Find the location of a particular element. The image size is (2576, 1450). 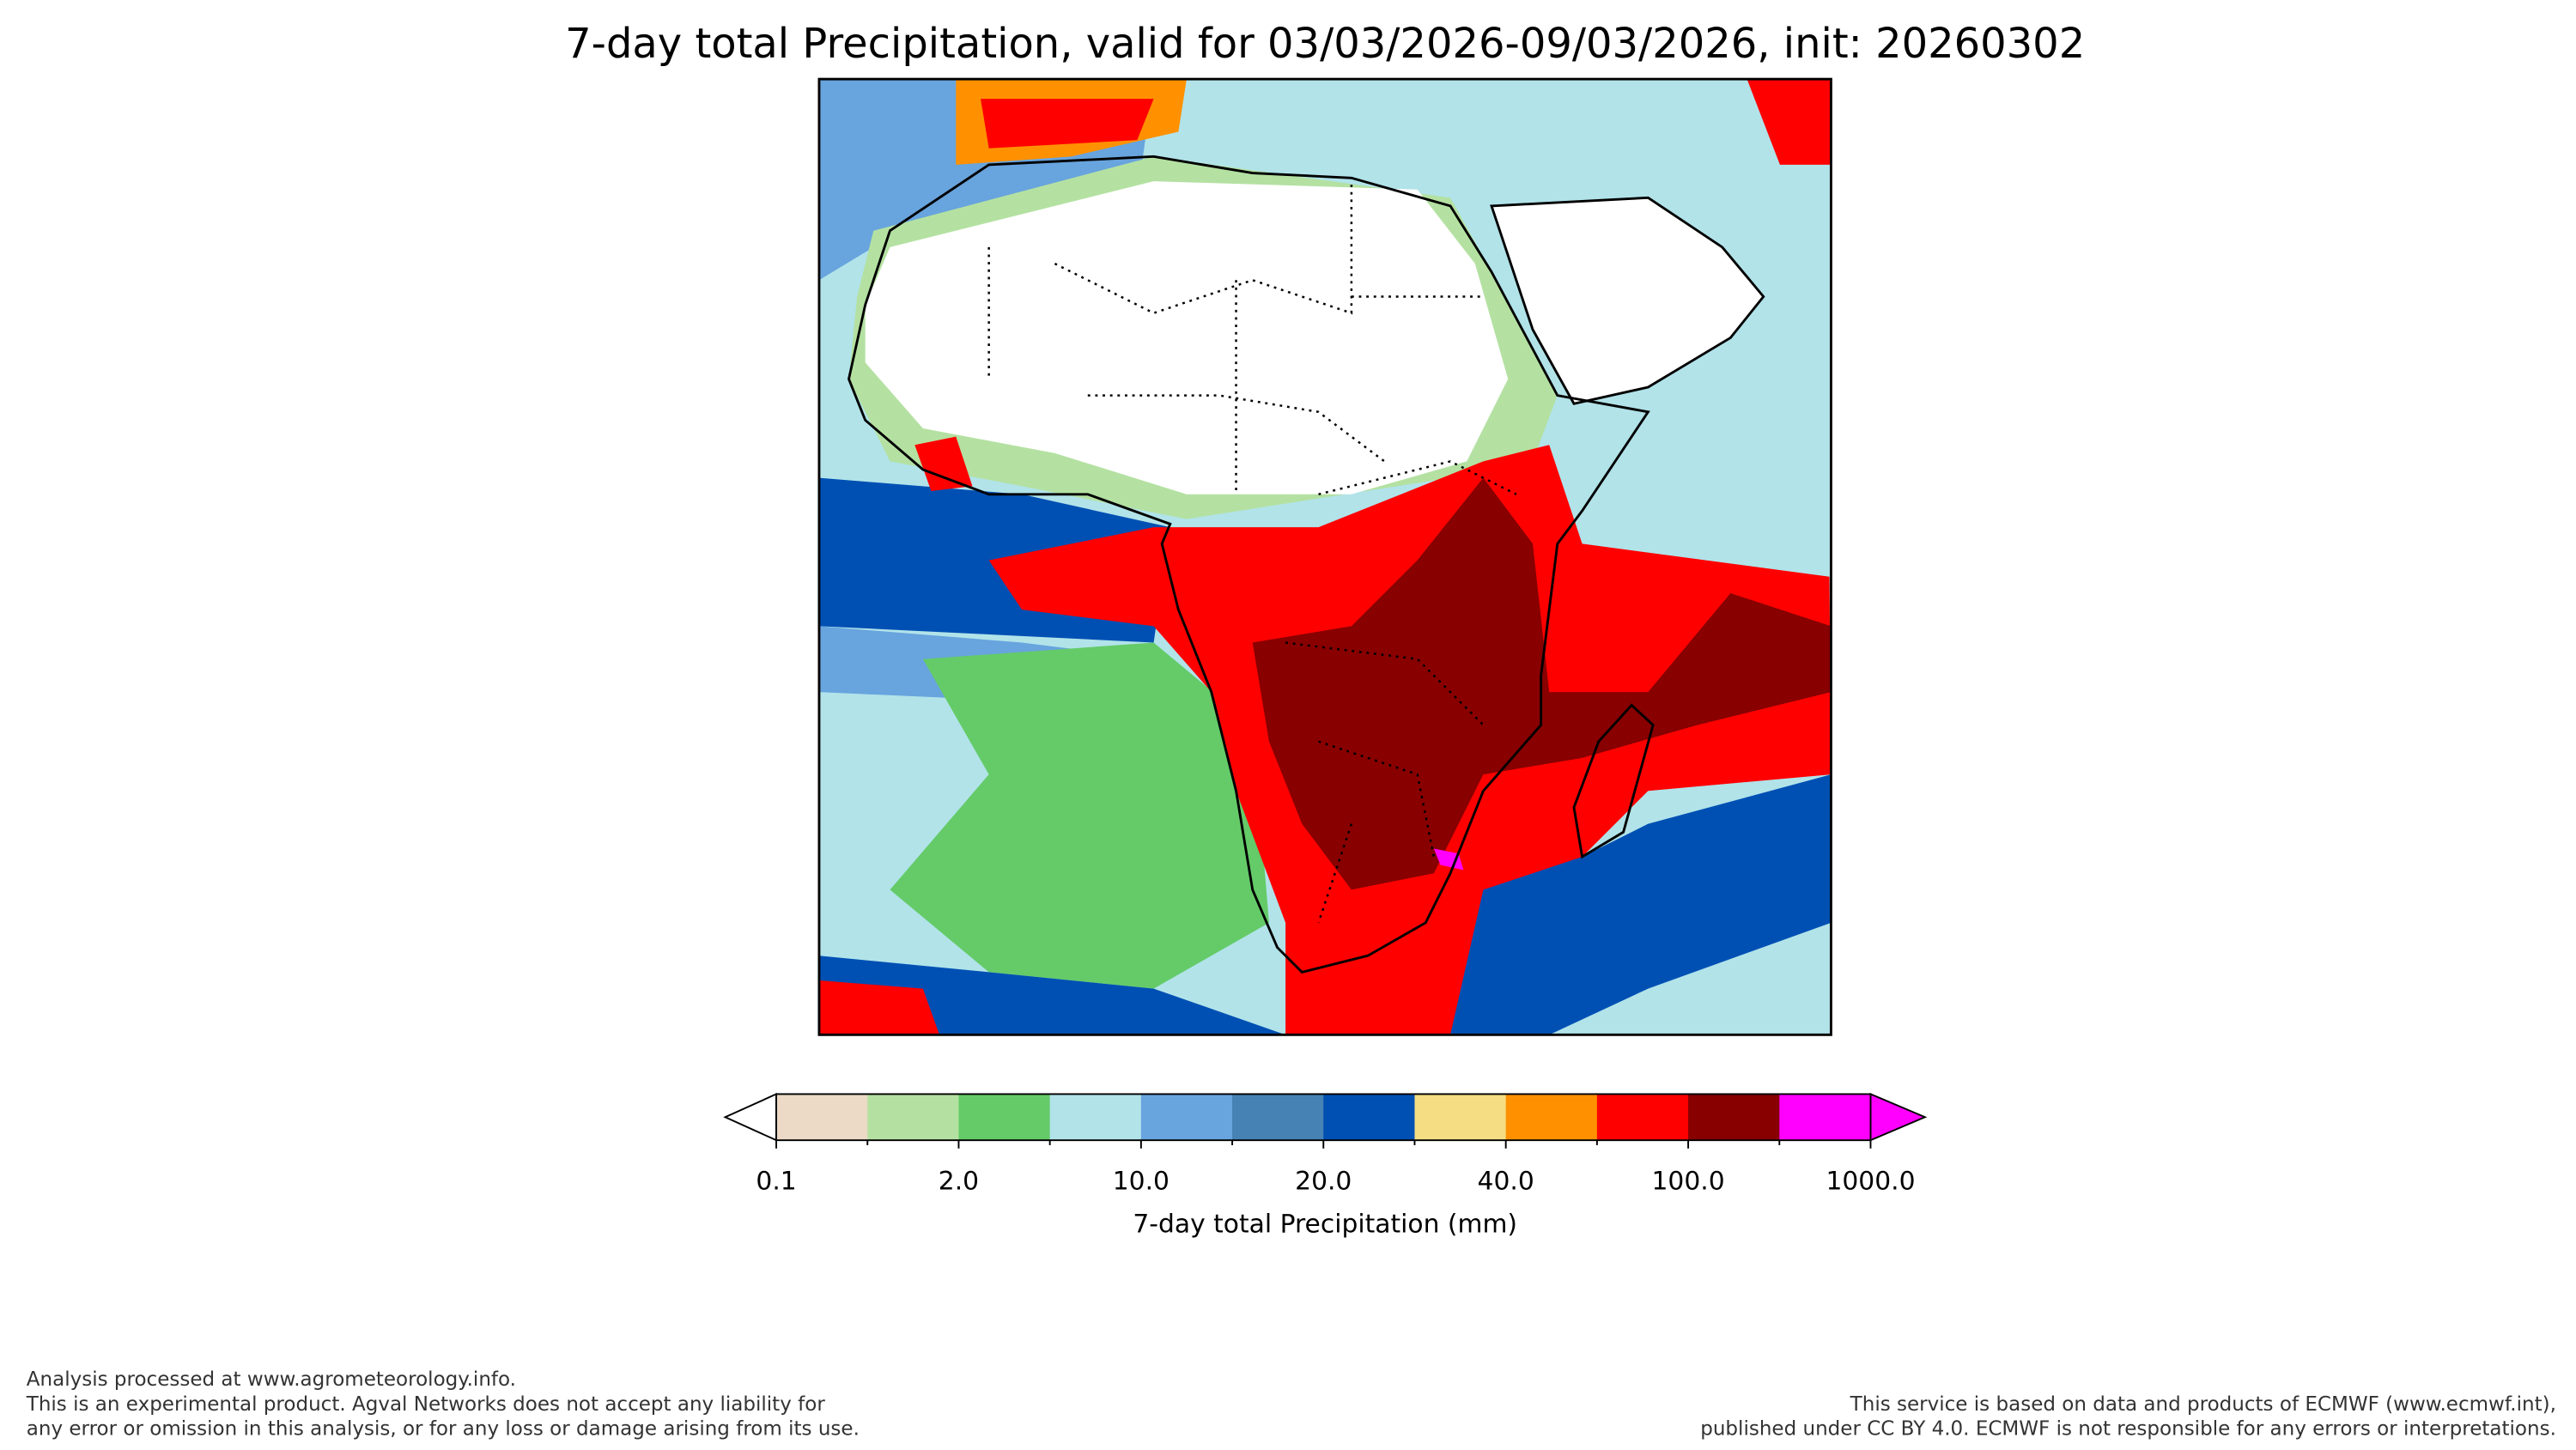

colorbar: 0.1 2.0 10.0 20.0 40.0 100.0 1000.0 is located at coordinates (1325, 1145).